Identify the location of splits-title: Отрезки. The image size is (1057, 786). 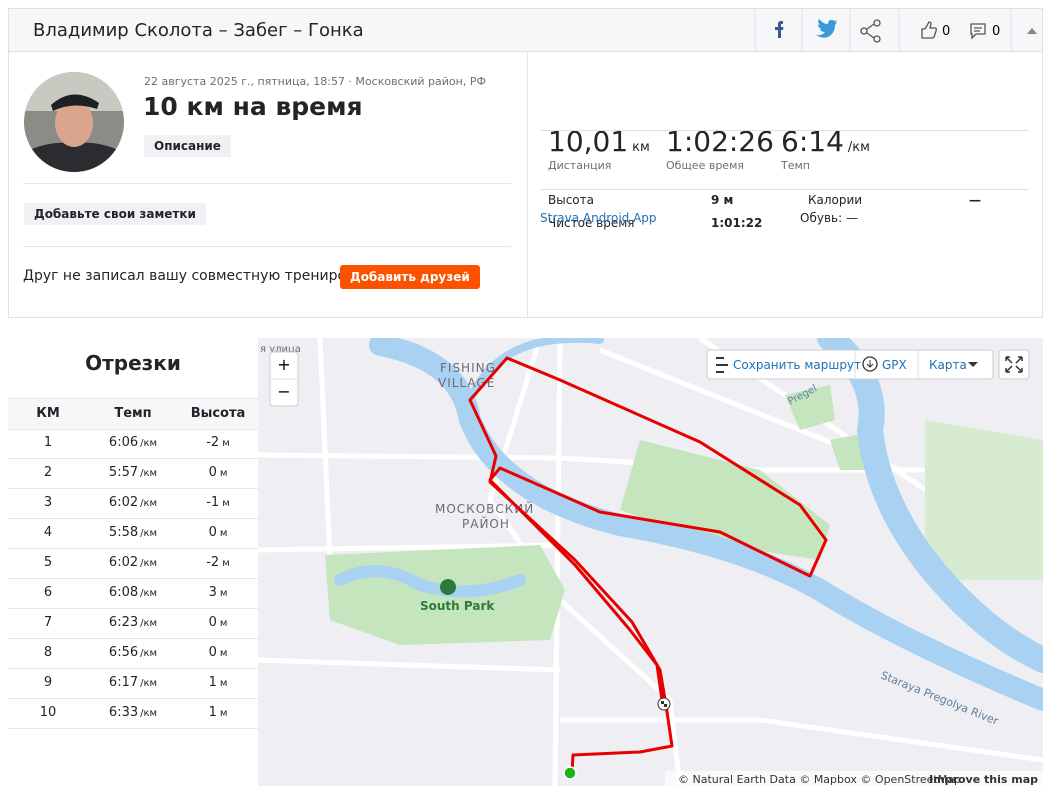
(133, 363).